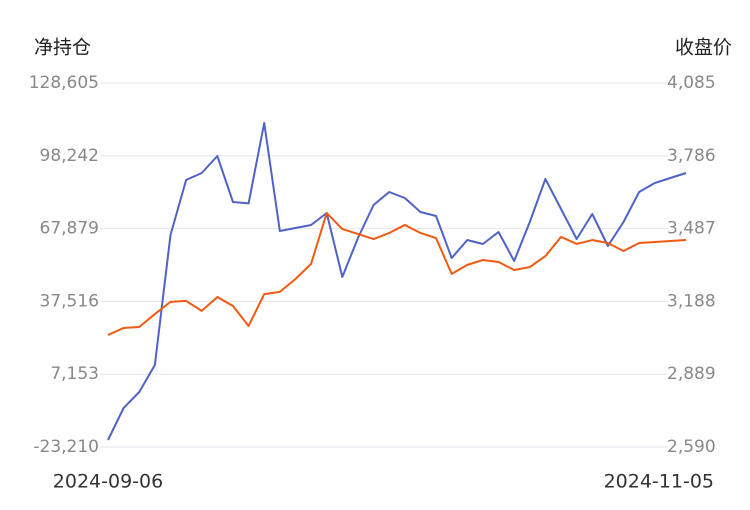 The width and height of the screenshot is (750, 510). What do you see at coordinates (74, 374) in the screenshot?
I see `y-tick-label: 7,153` at bounding box center [74, 374].